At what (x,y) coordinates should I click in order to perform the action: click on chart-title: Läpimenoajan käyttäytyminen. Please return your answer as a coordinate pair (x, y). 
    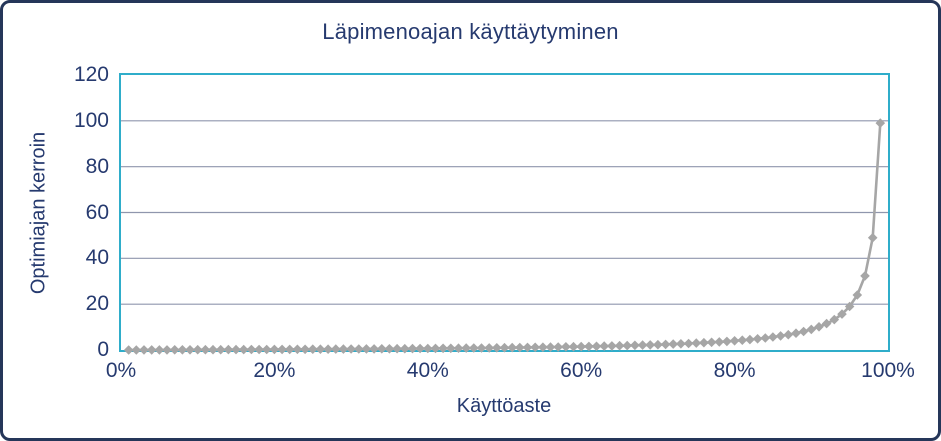
    Looking at the image, I should click on (470, 31).